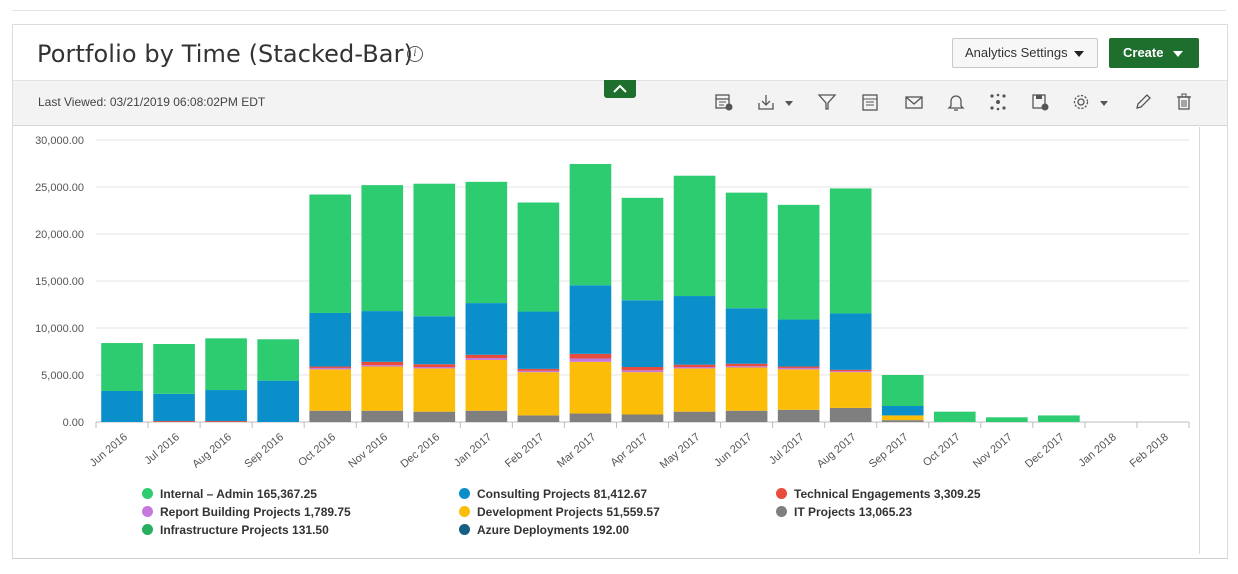  Describe the element at coordinates (1082, 102) in the screenshot. I see `gear-icon` at that location.